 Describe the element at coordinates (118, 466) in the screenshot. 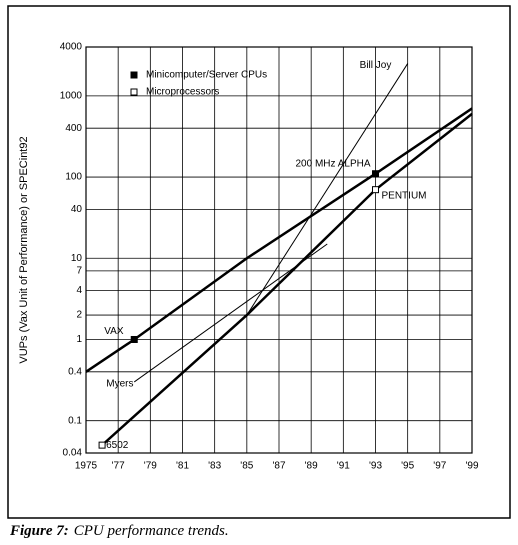

I see `x-tick-label: '77` at that location.